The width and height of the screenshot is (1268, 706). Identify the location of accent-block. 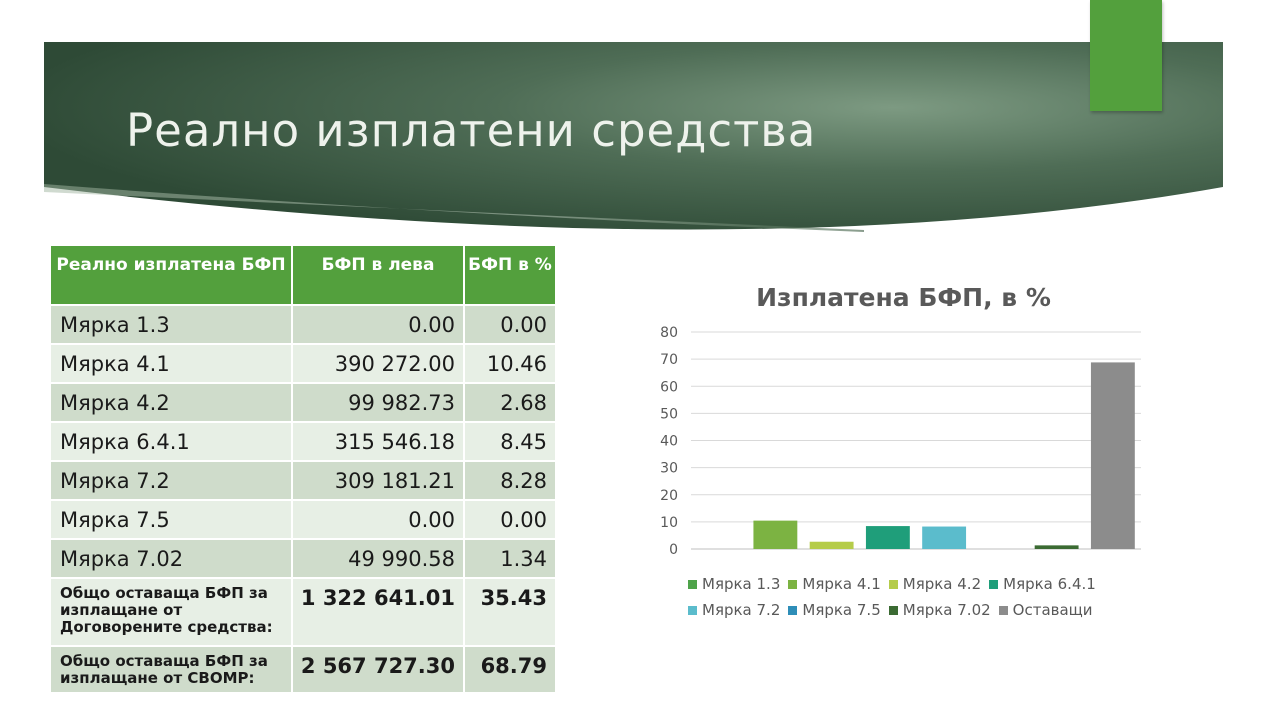
(1126, 55).